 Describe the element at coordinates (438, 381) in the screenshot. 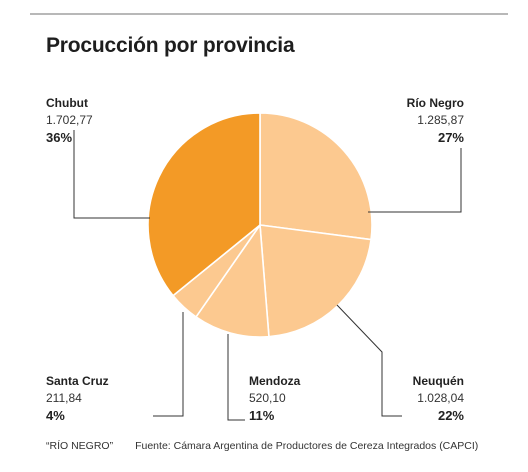

I see `label-neuquen-name: Neuquén` at that location.